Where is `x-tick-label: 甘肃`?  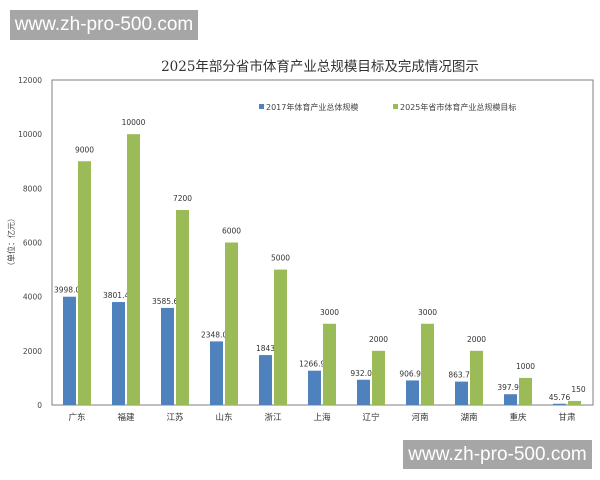
x-tick-label: 甘肃 is located at coordinates (567, 417).